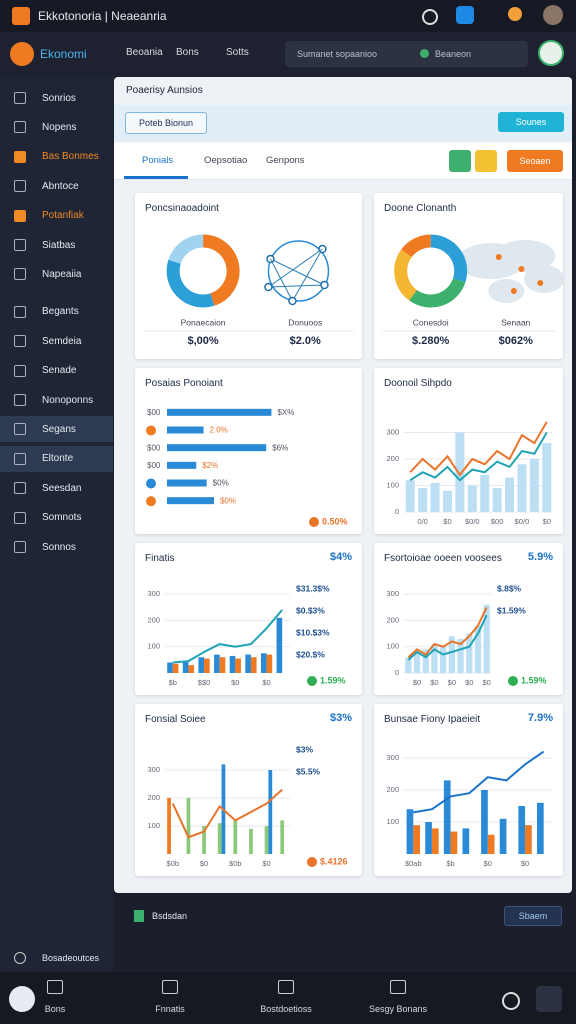 The image size is (576, 1024). What do you see at coordinates (479, 782) in the screenshot?
I see `line` at bounding box center [479, 782].